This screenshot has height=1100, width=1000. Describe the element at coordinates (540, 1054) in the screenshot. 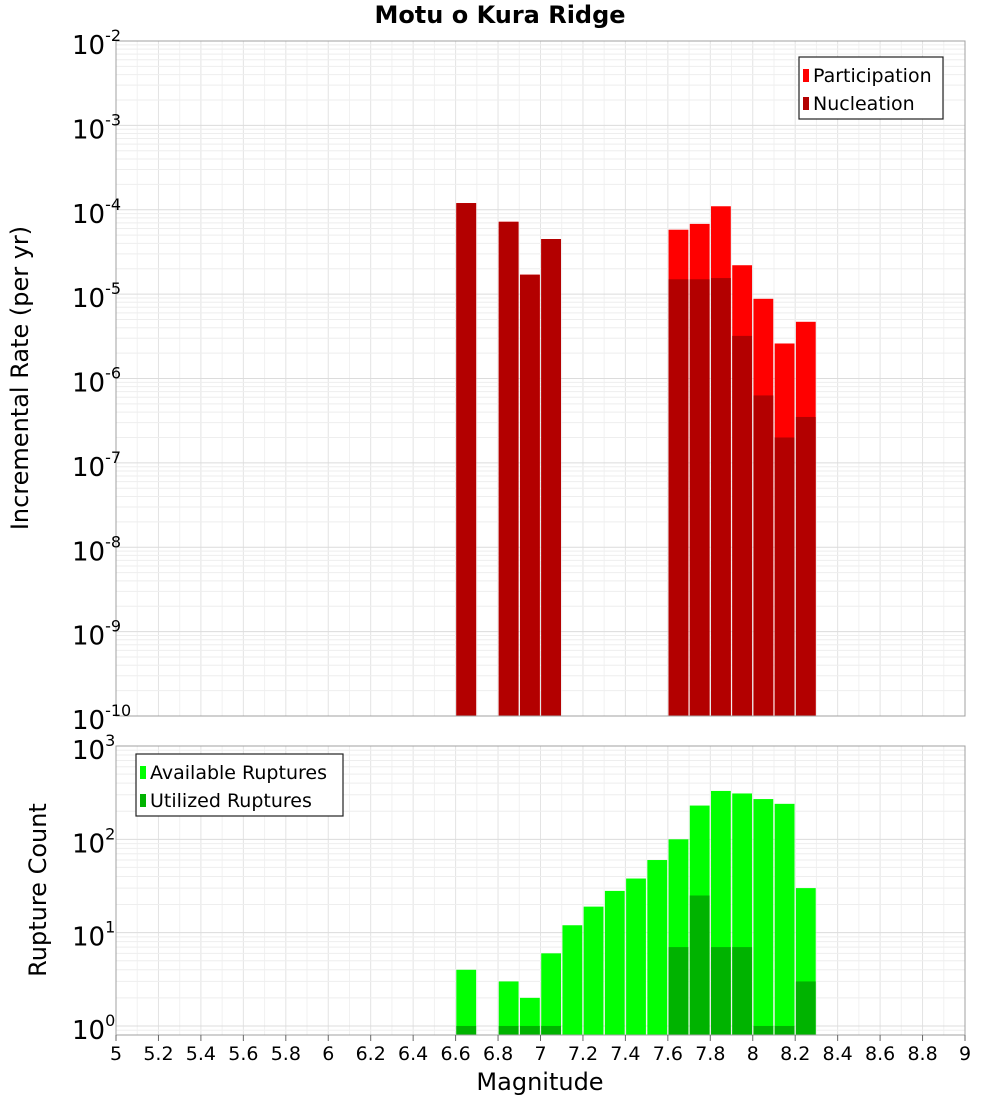

I see `x-tick-label: 7` at that location.